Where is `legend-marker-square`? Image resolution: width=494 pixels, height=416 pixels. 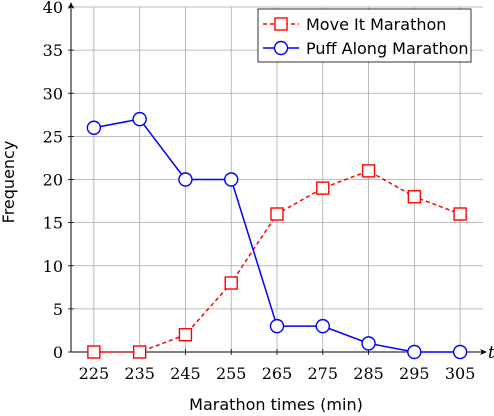
legend-marker-square is located at coordinates (281, 24).